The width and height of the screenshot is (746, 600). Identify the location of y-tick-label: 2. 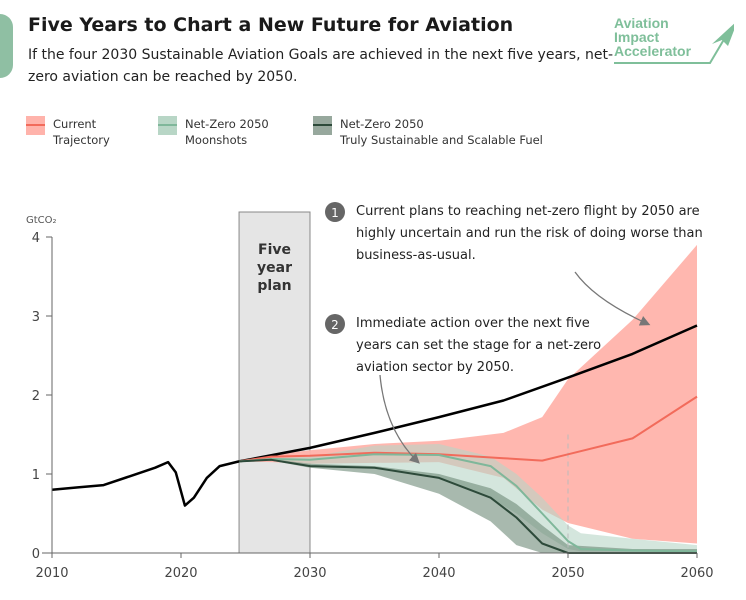
(36, 396).